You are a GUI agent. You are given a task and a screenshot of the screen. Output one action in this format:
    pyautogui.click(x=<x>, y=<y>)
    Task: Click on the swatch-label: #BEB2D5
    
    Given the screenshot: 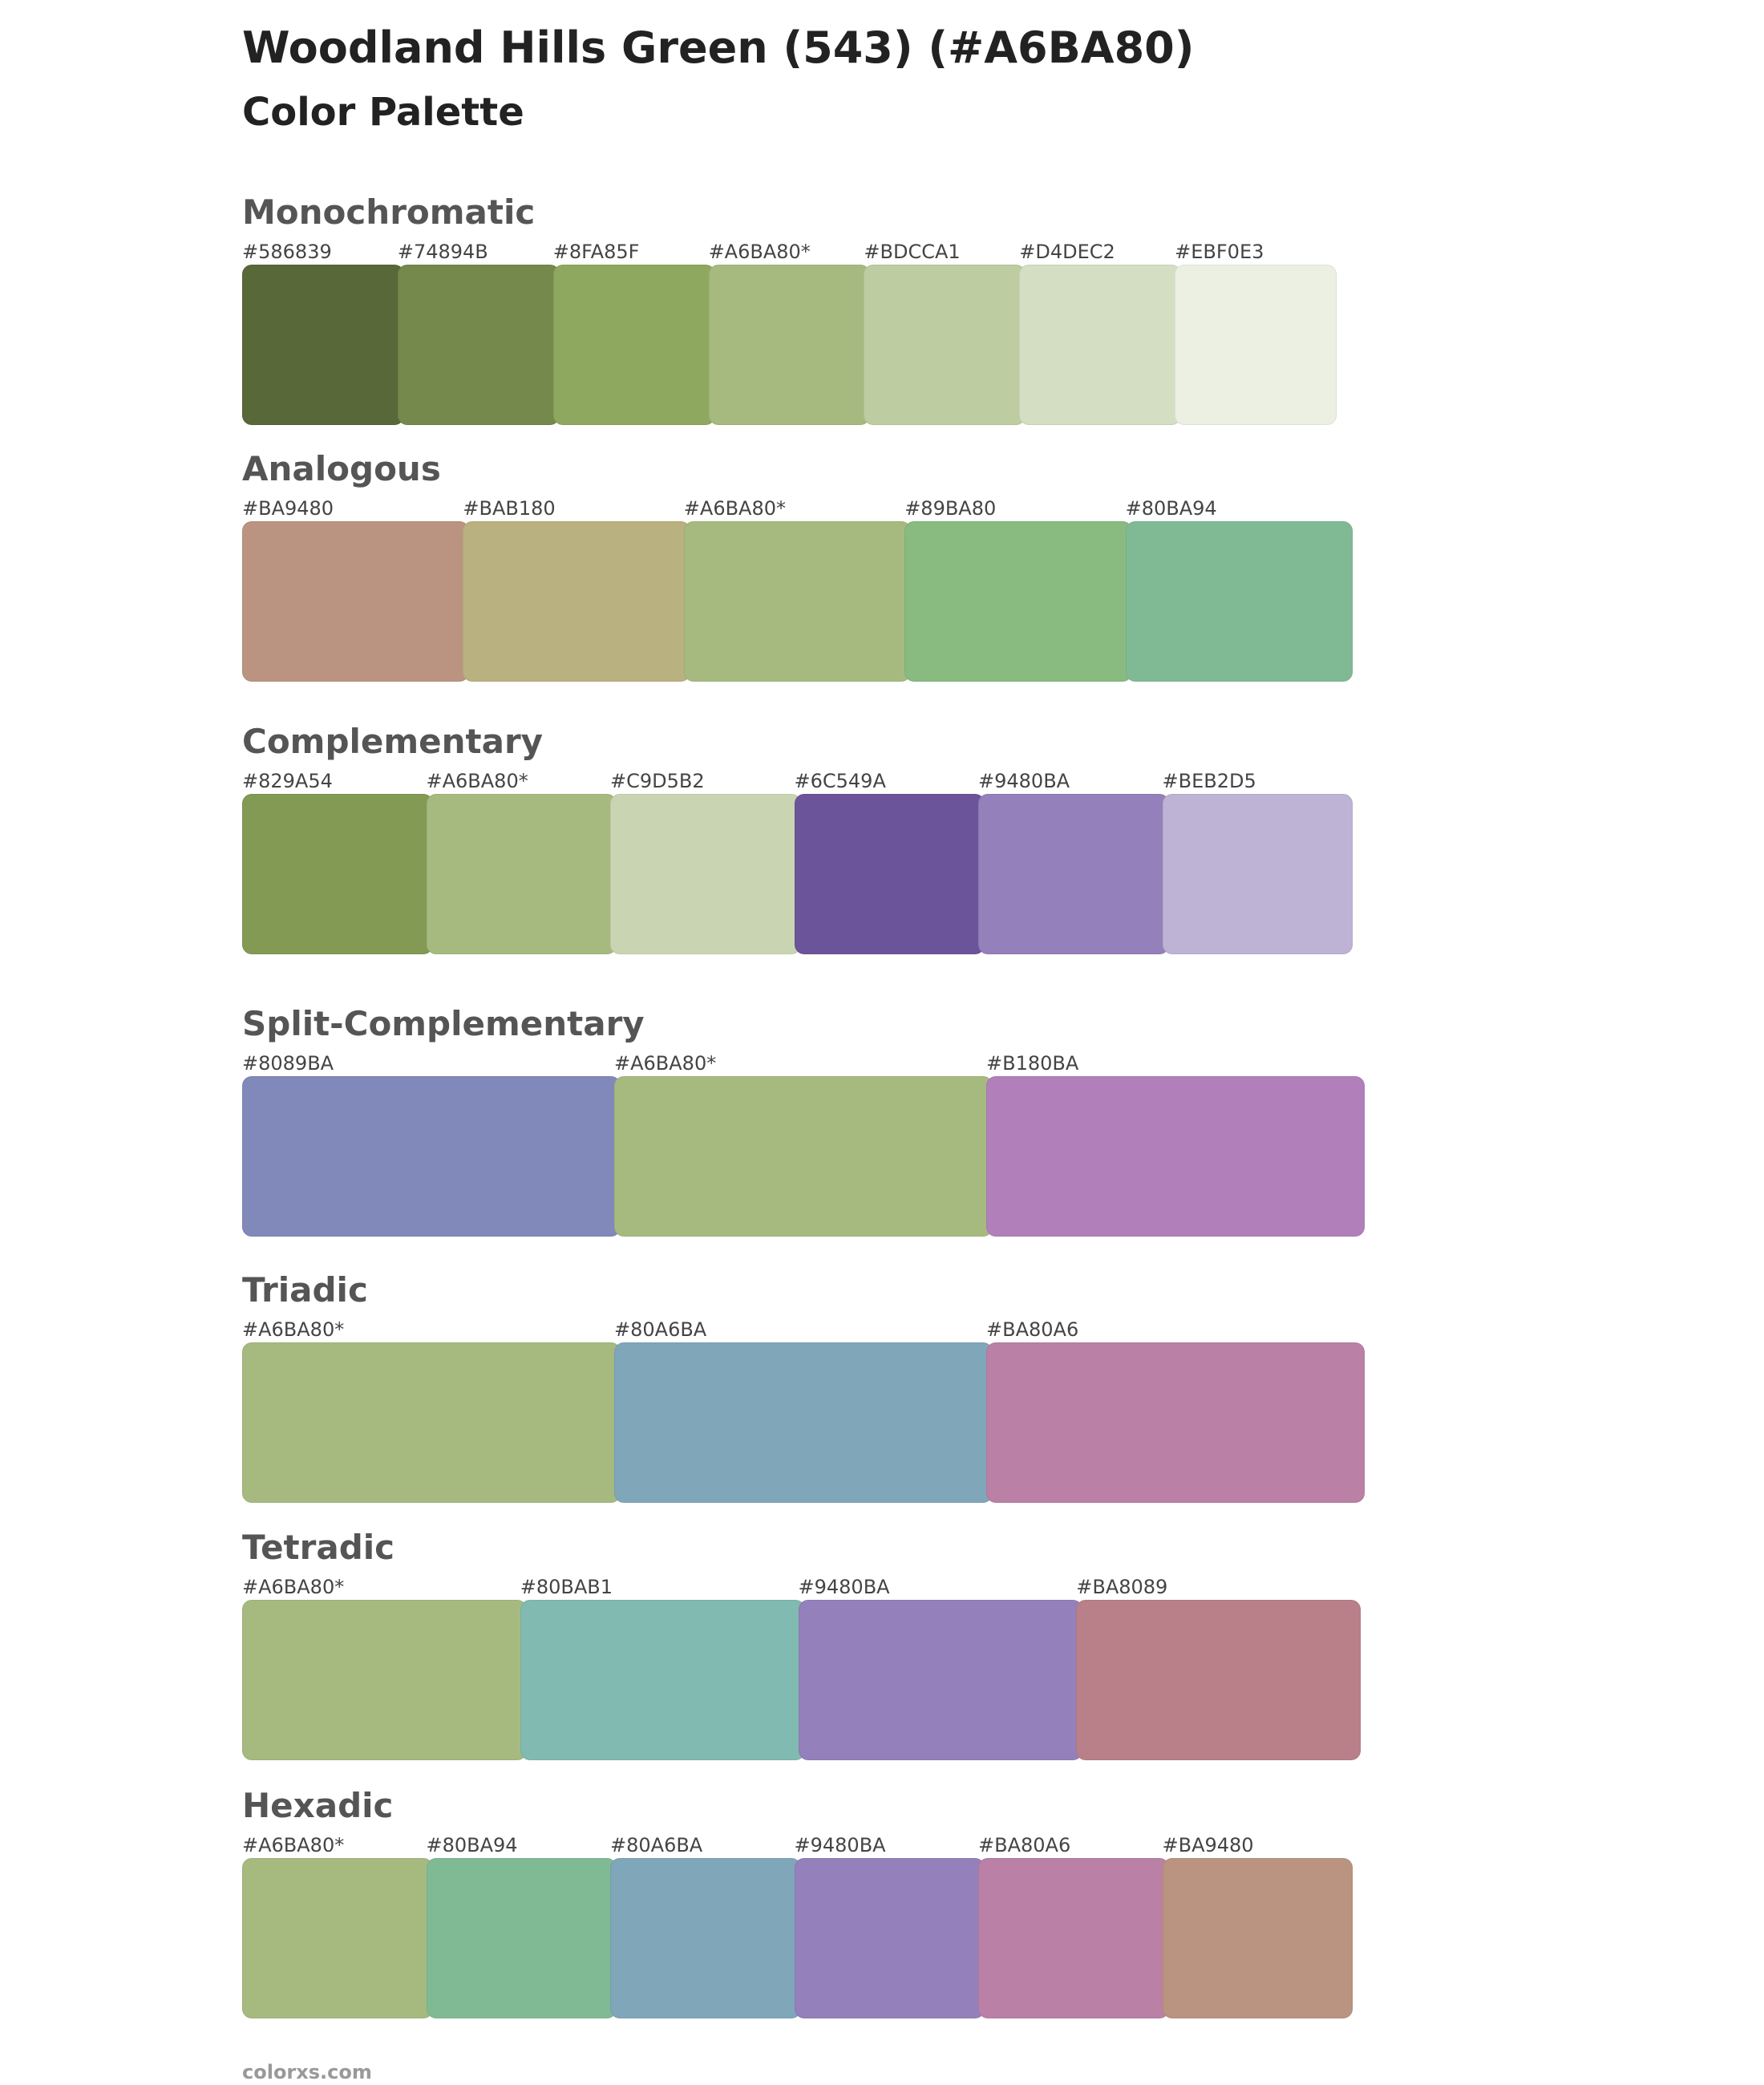 What is the action you would take?
    pyautogui.click(x=1209, y=781)
    